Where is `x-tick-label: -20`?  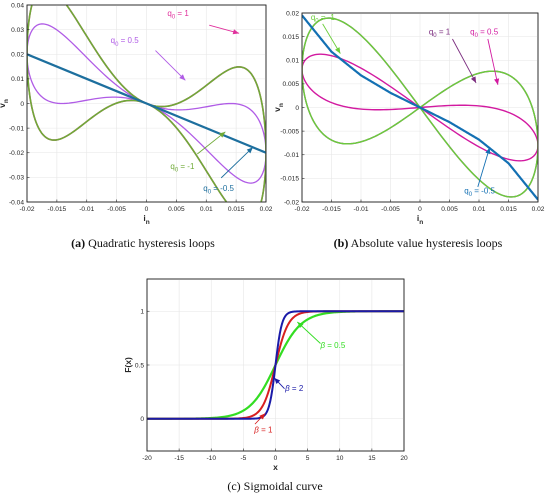
x-tick-label: -20 is located at coordinates (147, 458).